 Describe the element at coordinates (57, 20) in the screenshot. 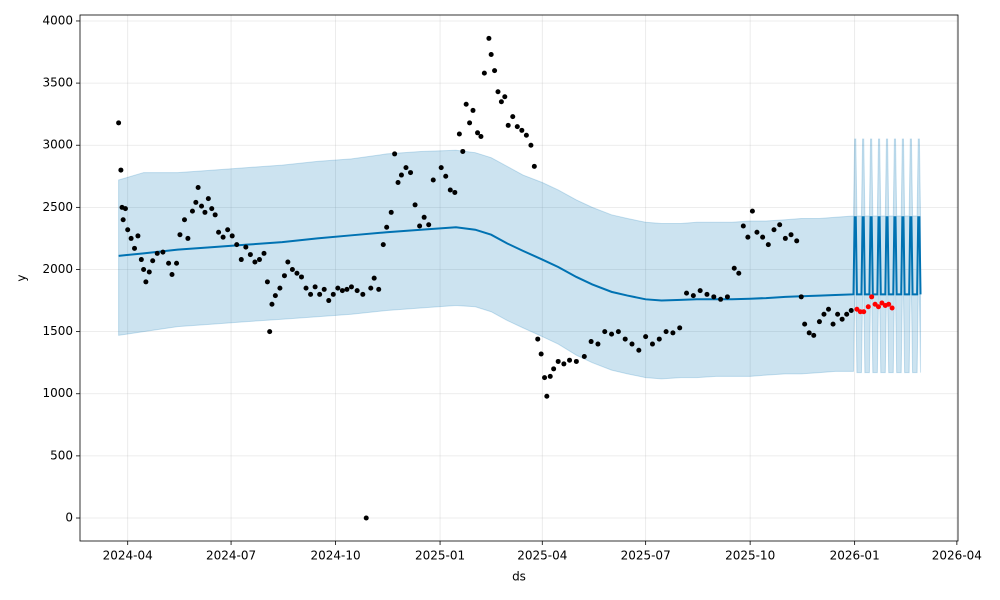

I see `y-tick-label: 4000` at that location.